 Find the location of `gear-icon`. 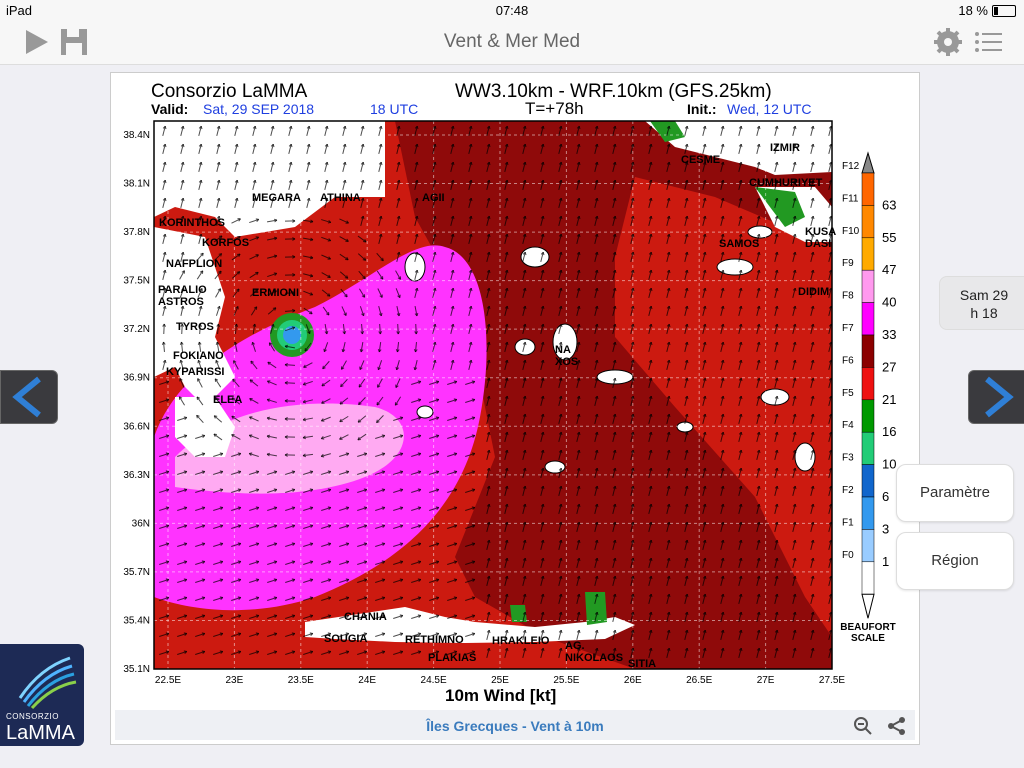

gear-icon is located at coordinates (949, 42).